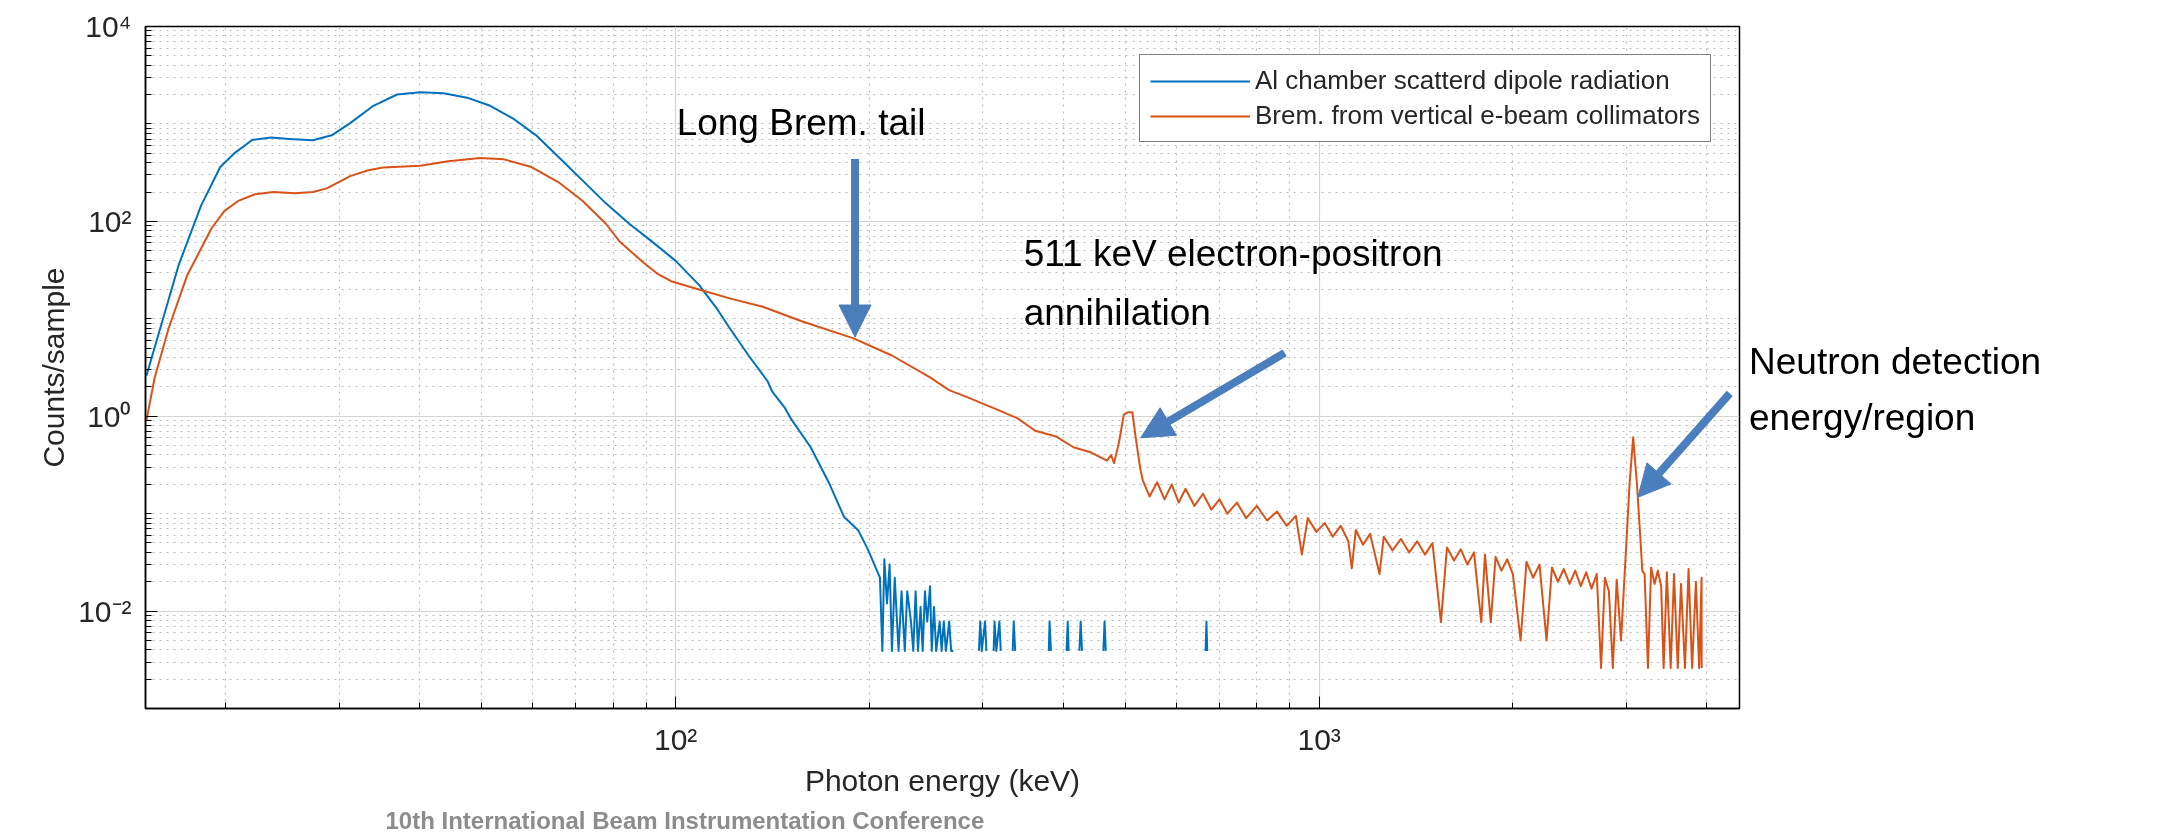 This screenshot has width=2164, height=839. I want to click on annotation: Neutron detection energy/region, so click(1895, 390).